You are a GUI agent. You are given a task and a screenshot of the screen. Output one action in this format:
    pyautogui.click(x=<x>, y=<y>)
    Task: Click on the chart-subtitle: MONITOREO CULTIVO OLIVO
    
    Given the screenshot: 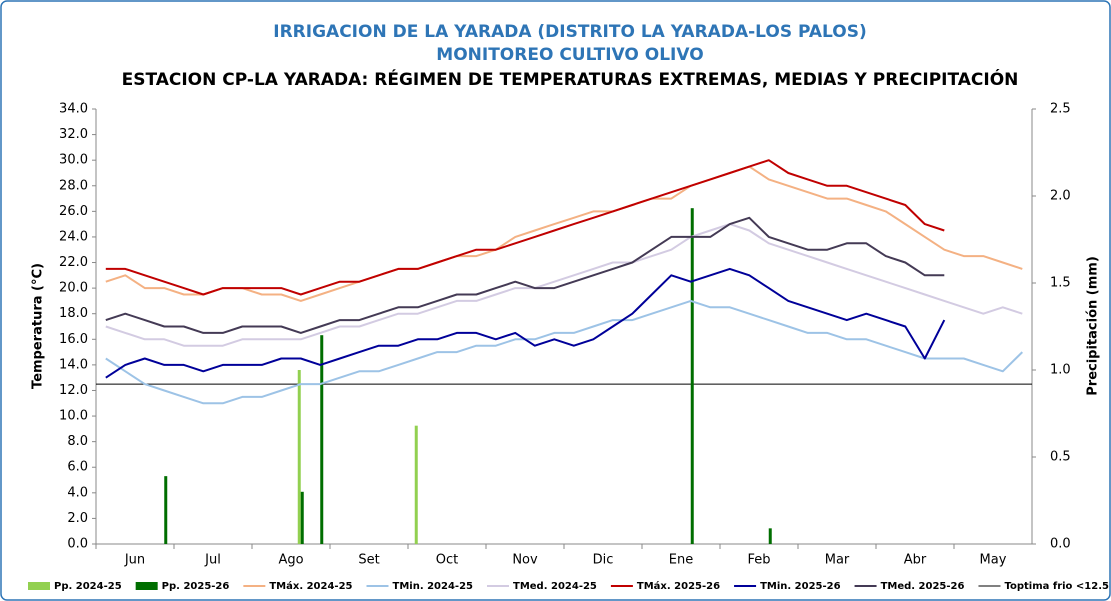 What is the action you would take?
    pyautogui.click(x=569, y=55)
    